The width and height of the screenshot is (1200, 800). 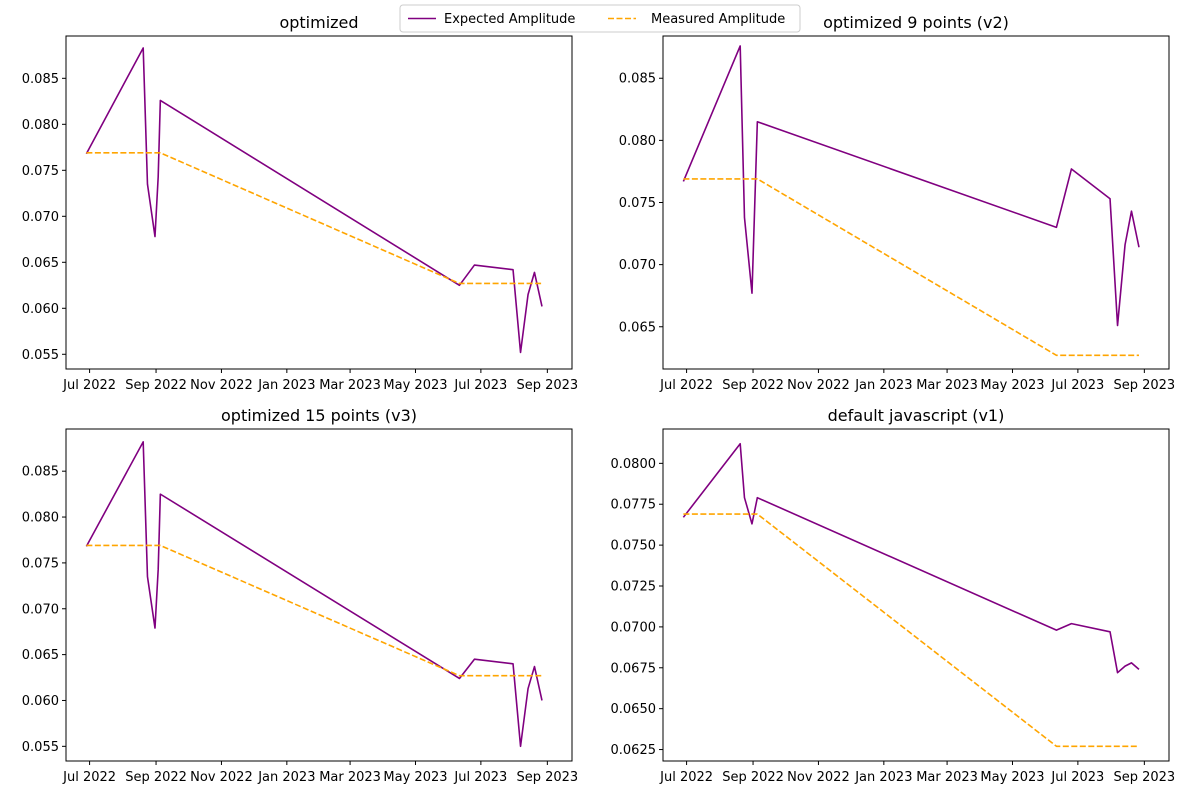 I want to click on panel-title: optimized, so click(x=318, y=22).